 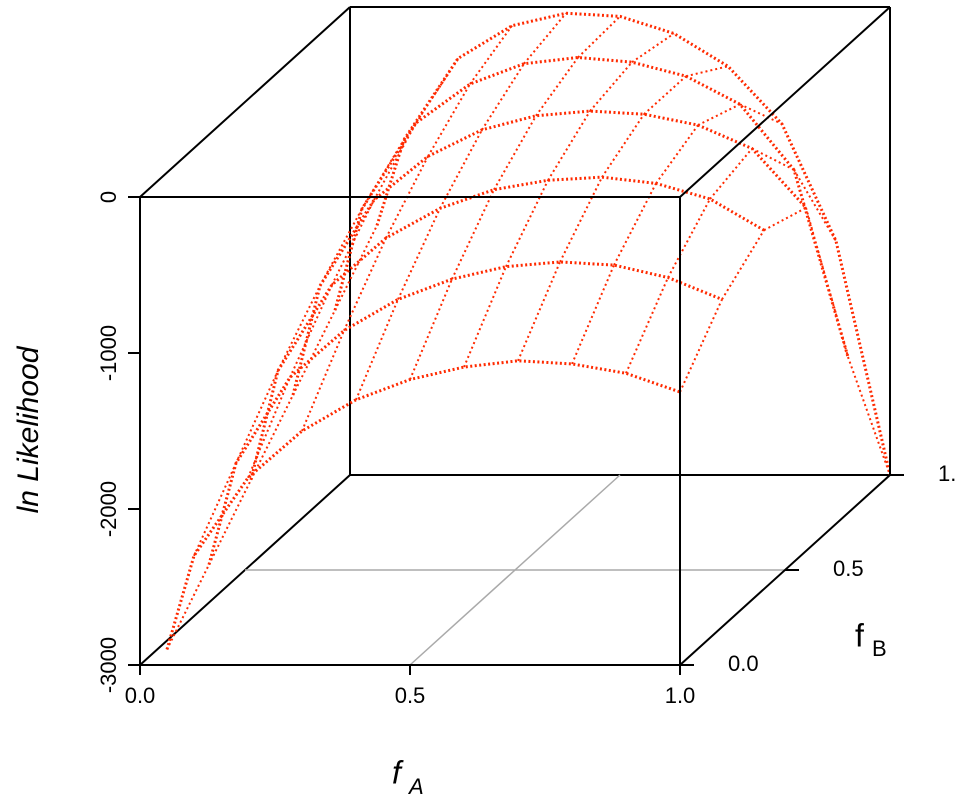 What do you see at coordinates (859, 635) in the screenshot?
I see `y-axis-title: f` at bounding box center [859, 635].